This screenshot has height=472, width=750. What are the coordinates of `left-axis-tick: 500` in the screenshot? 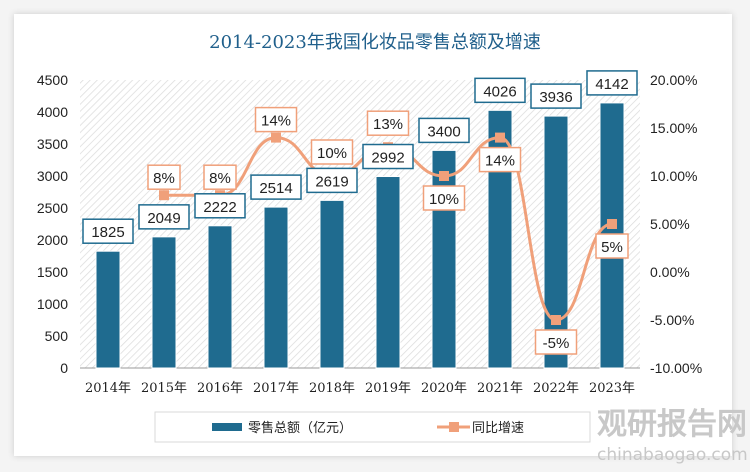 It's located at (57, 336).